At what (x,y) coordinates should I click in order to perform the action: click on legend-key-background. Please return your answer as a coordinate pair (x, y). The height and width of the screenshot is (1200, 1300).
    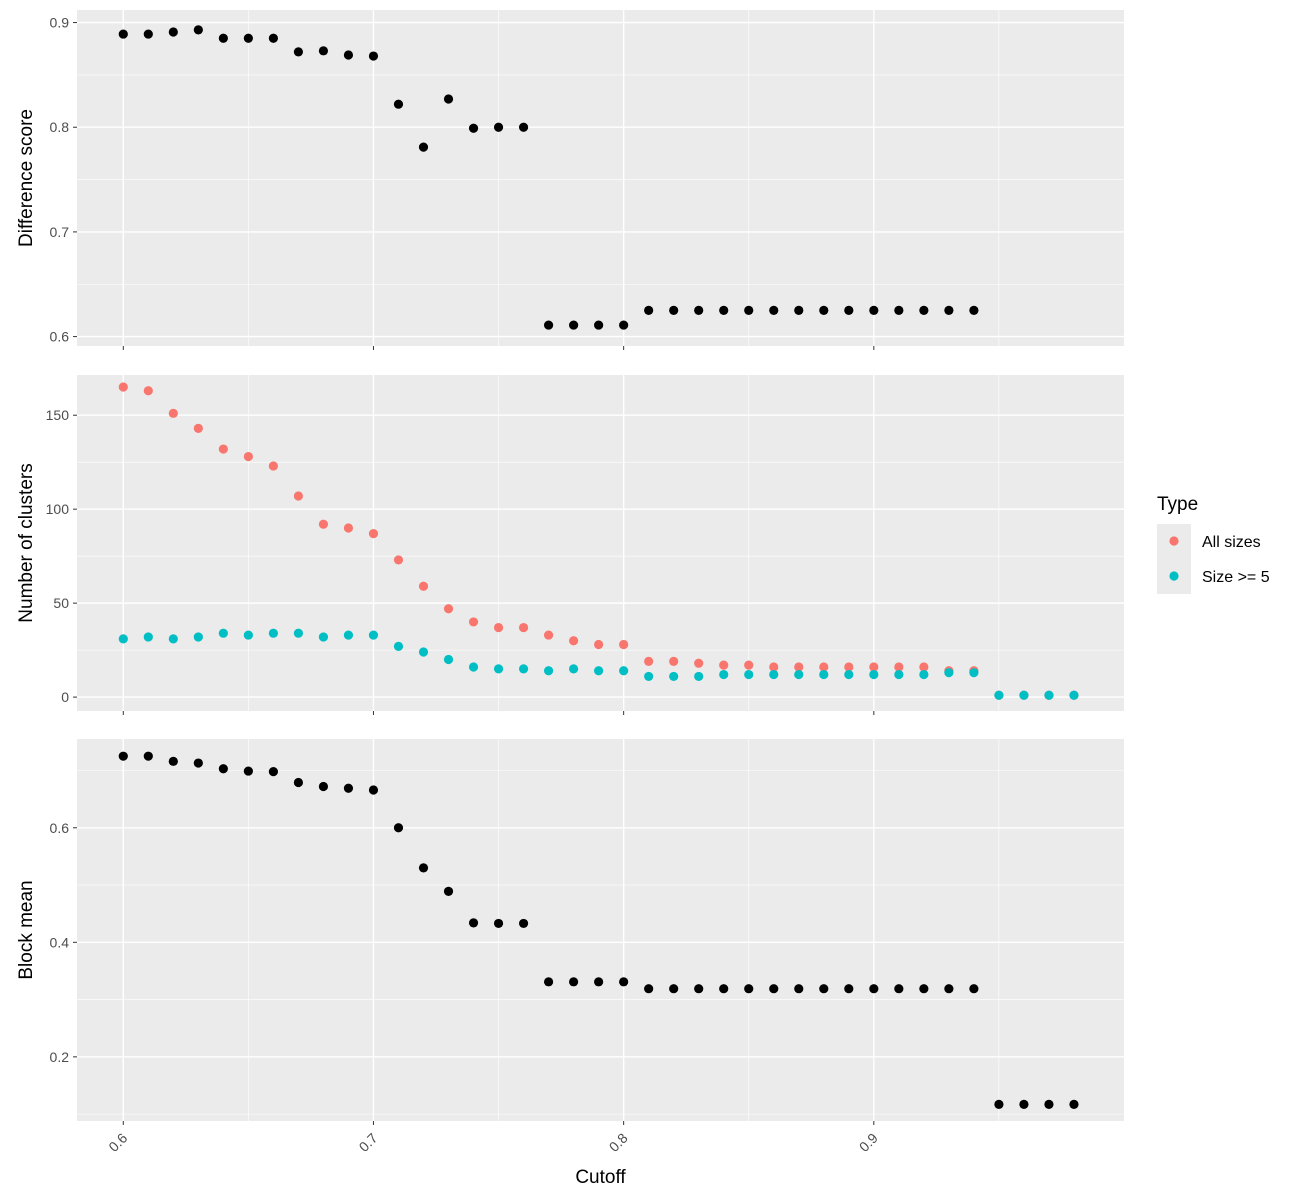
    Looking at the image, I should click on (1174, 559).